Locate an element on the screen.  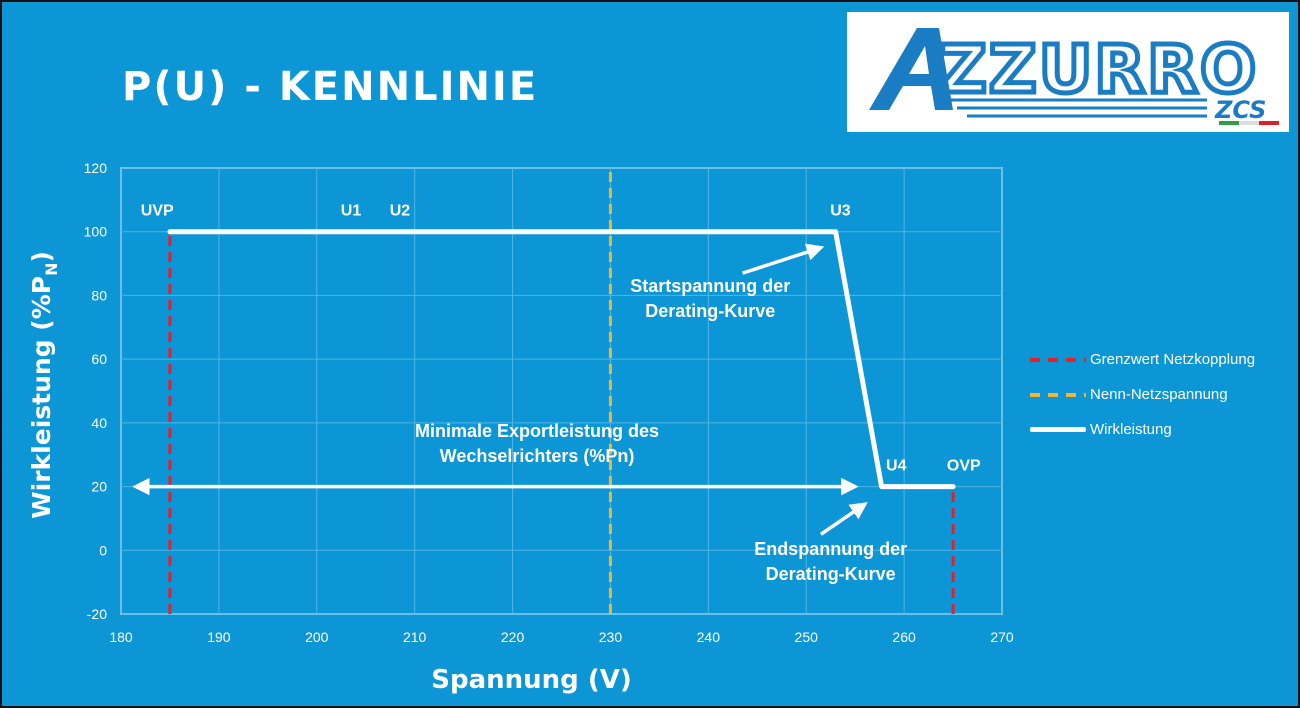
point-label: U3 is located at coordinates (840, 210).